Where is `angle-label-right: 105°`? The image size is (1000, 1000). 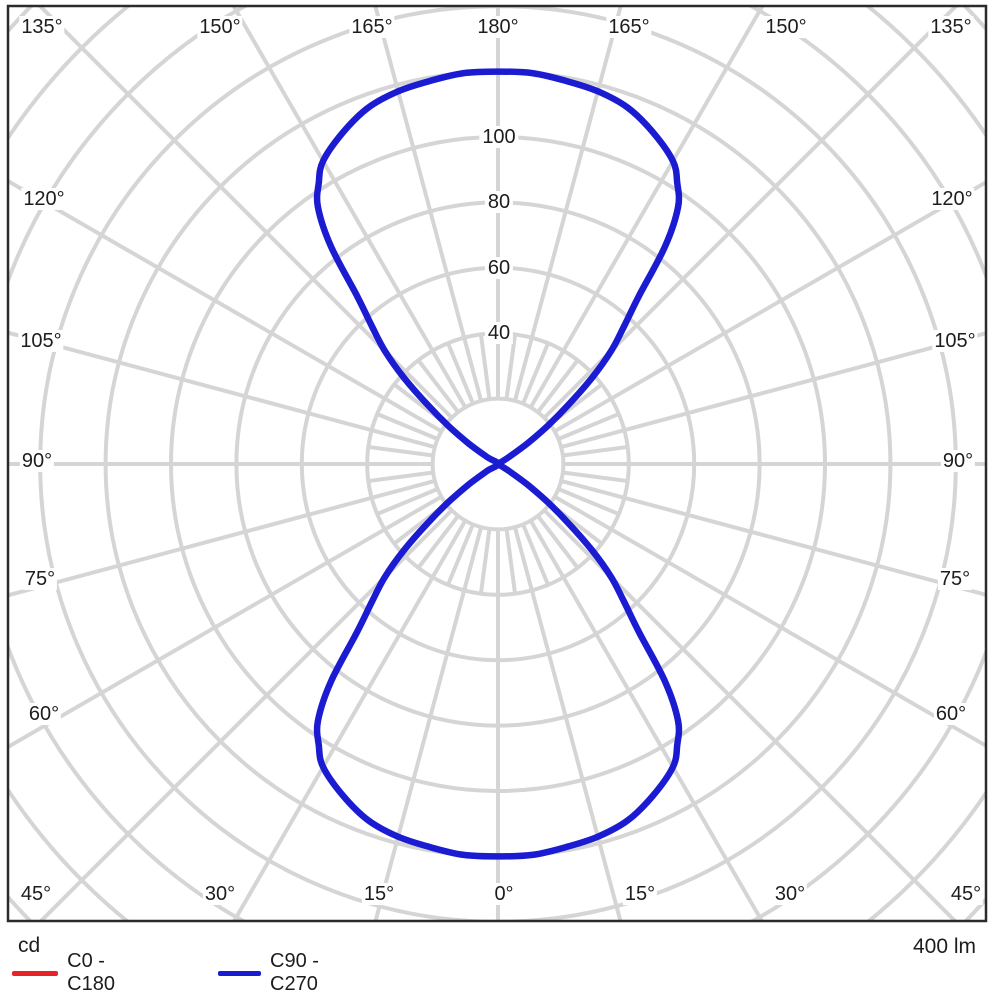
angle-label-right: 105° is located at coordinates (955, 341).